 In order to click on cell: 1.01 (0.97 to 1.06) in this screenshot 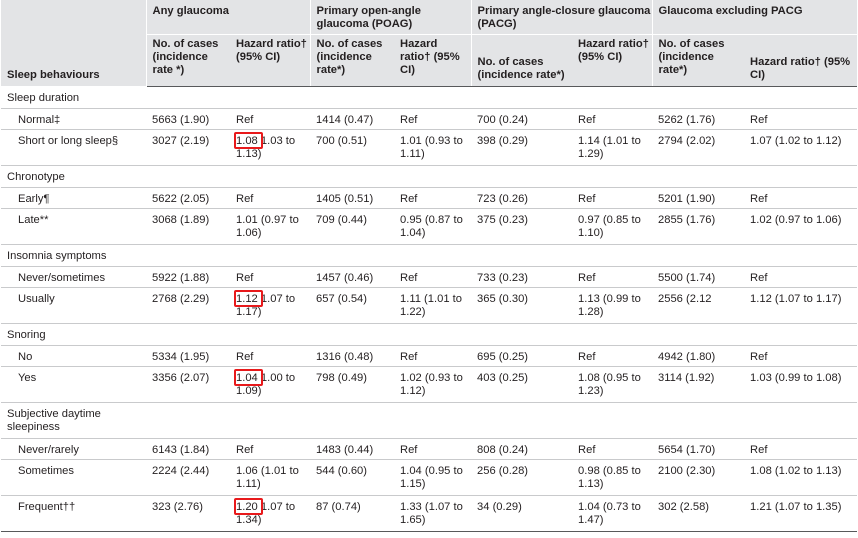, I will do `click(270, 226)`.